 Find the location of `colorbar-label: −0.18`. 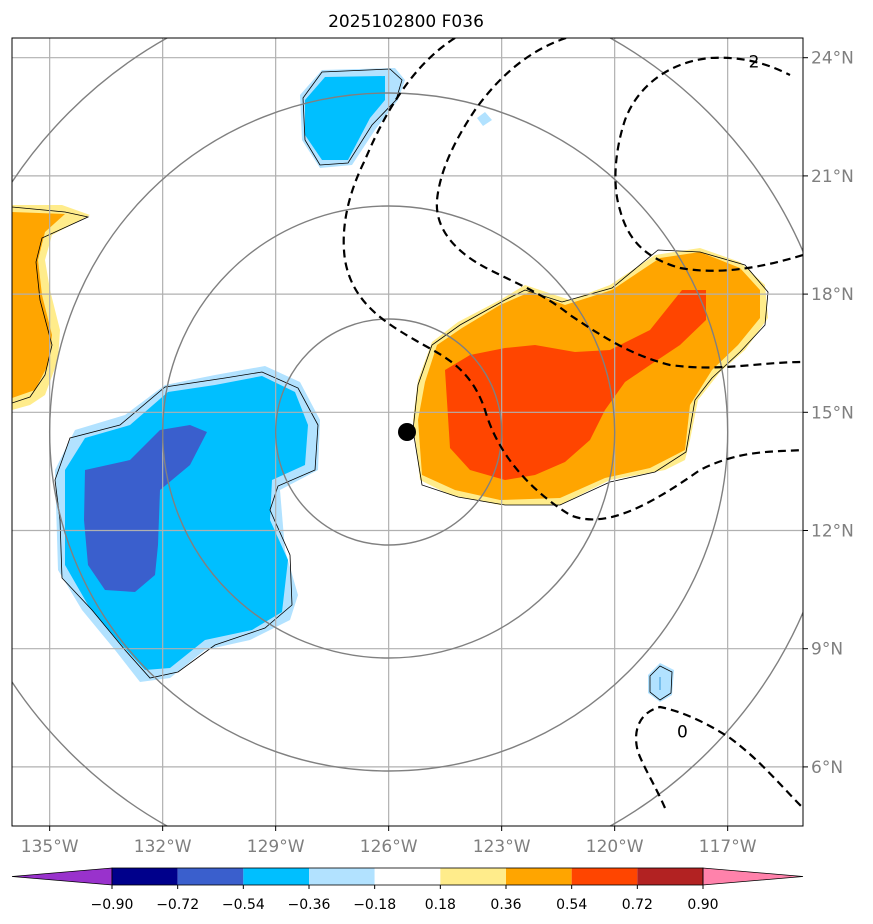

colorbar-label: −0.18 is located at coordinates (374, 905).